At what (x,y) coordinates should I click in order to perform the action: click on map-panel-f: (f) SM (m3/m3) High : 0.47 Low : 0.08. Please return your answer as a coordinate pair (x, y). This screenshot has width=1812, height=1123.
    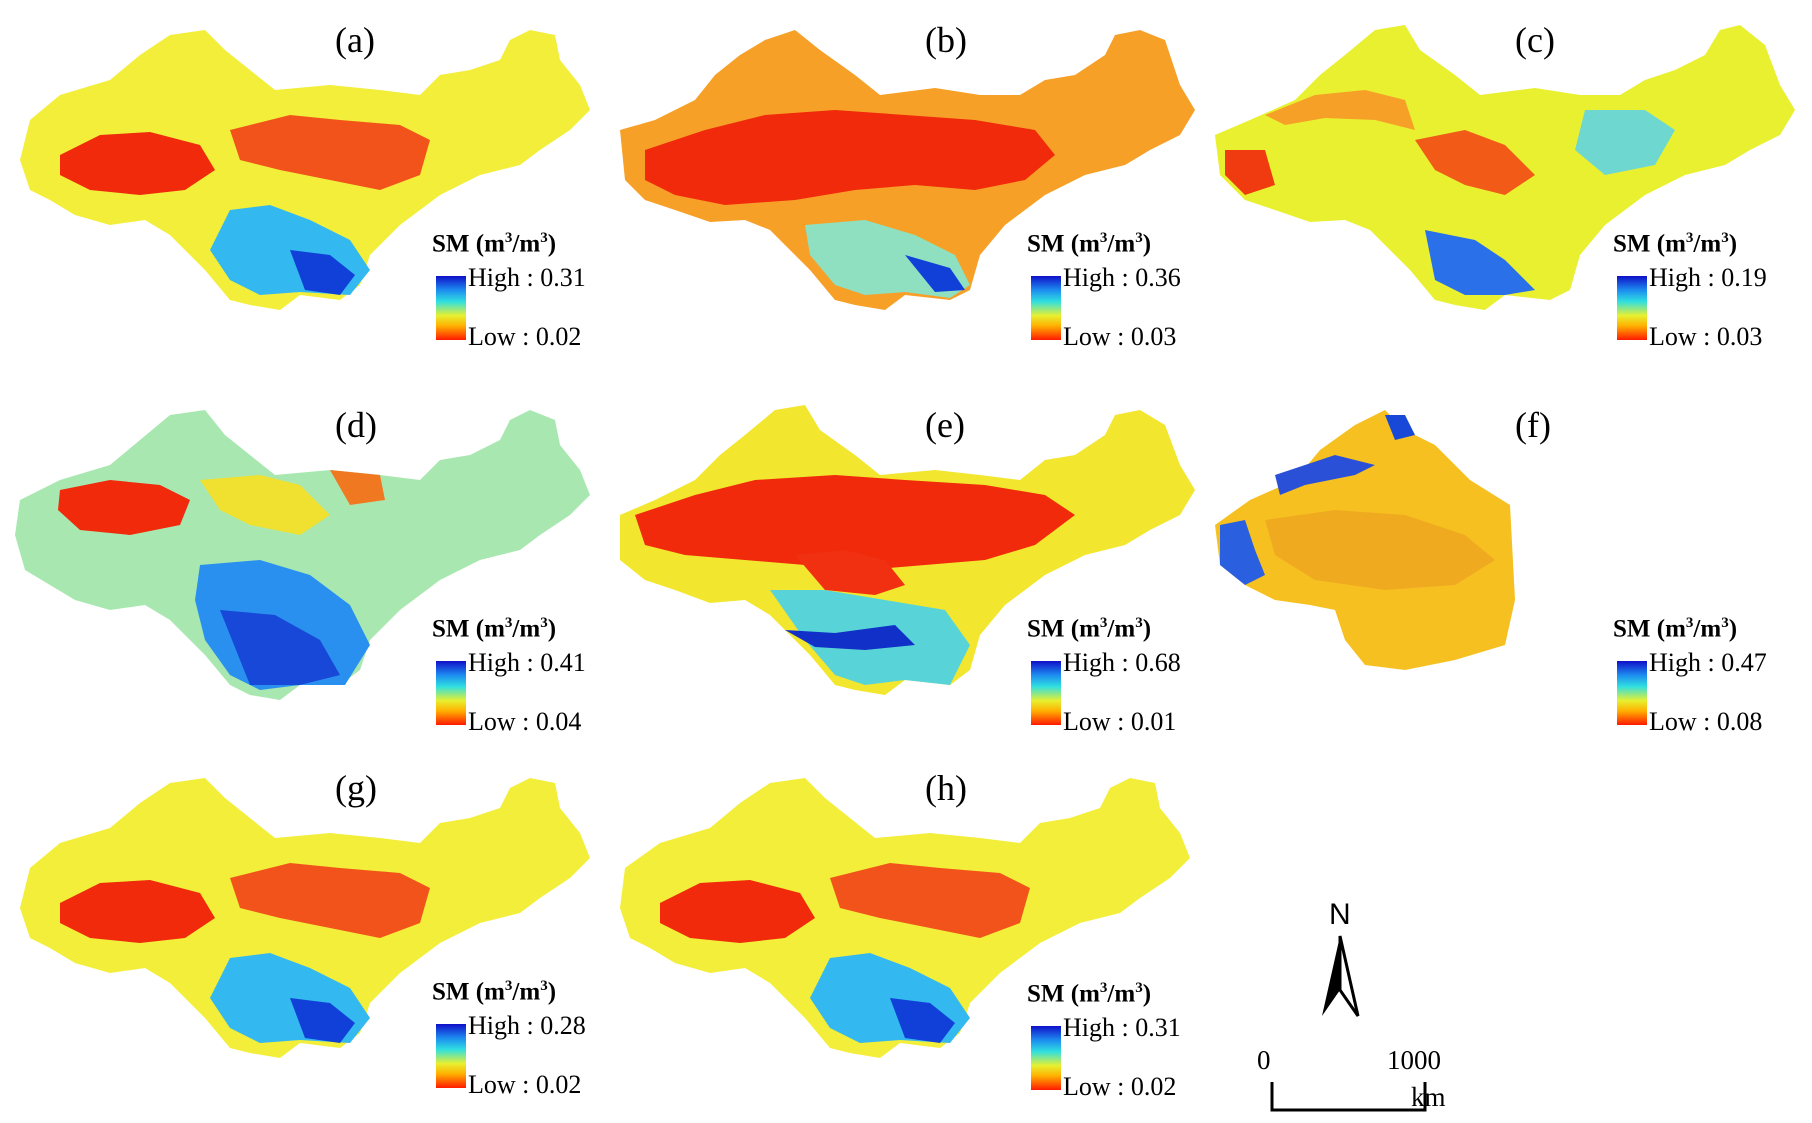
    Looking at the image, I should click on (1505, 572).